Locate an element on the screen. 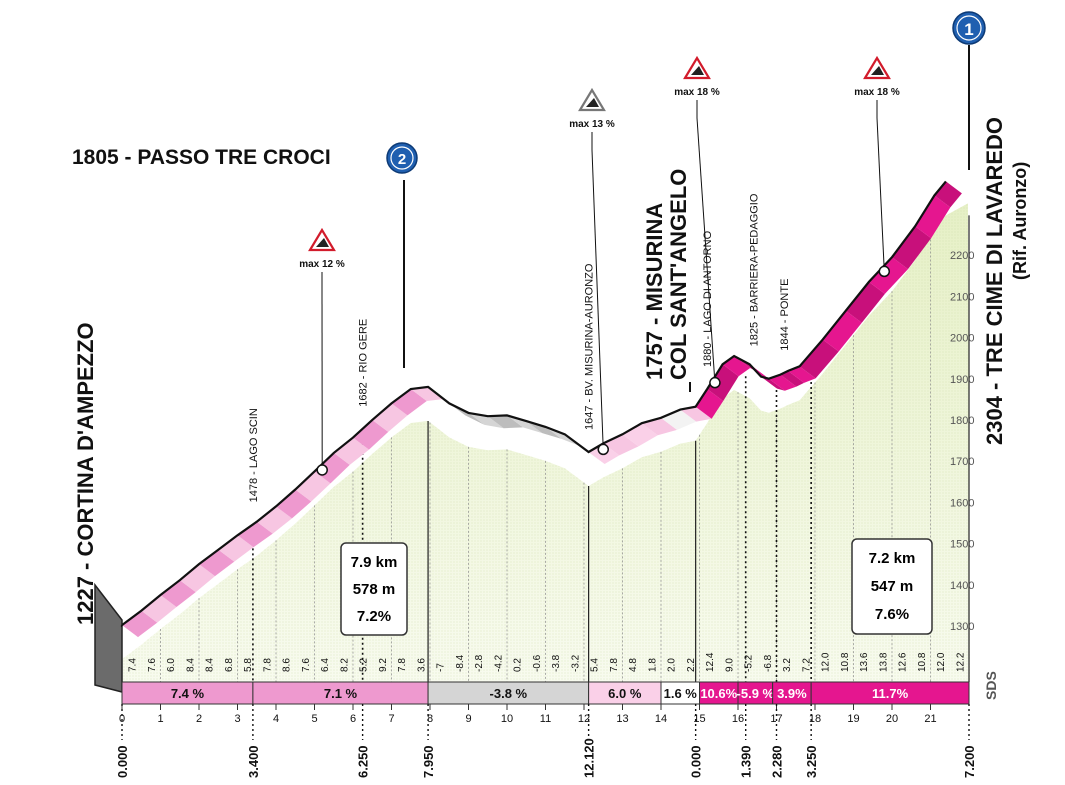  grade-segment-label: 7.1 % is located at coordinates (341, 693).